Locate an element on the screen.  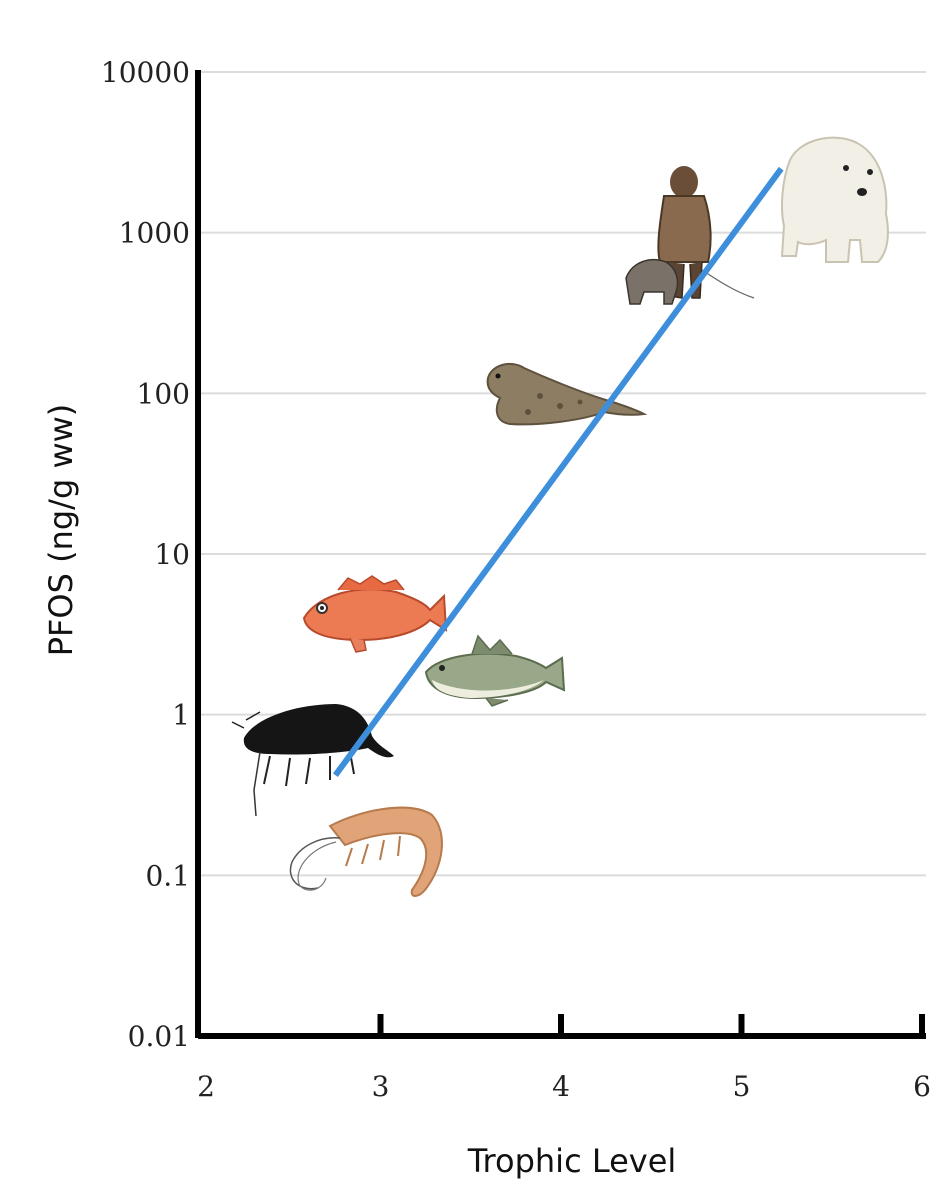
y-tick-label: 10000 is located at coordinates (145, 72).